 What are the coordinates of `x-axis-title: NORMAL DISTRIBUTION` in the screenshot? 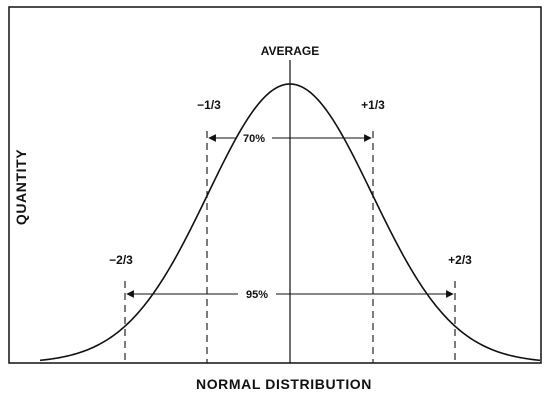 It's located at (284, 384).